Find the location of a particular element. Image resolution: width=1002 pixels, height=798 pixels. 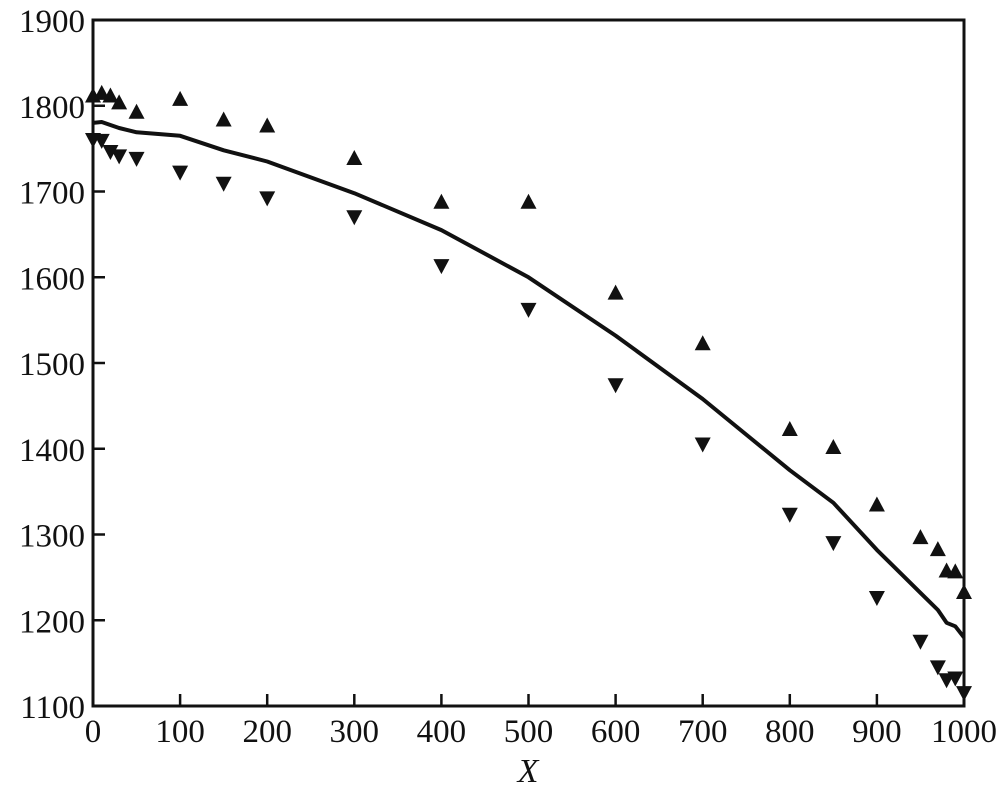

y-tick-label: 1100 is located at coordinates (52, 708).